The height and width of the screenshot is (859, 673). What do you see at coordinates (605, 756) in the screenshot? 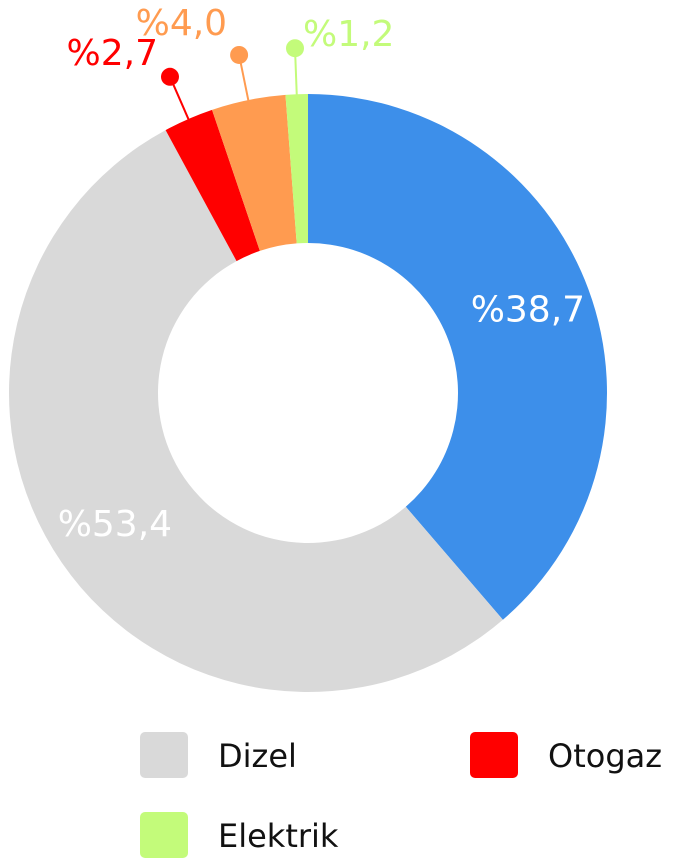
I see `legend-label: Otogaz` at bounding box center [605, 756].